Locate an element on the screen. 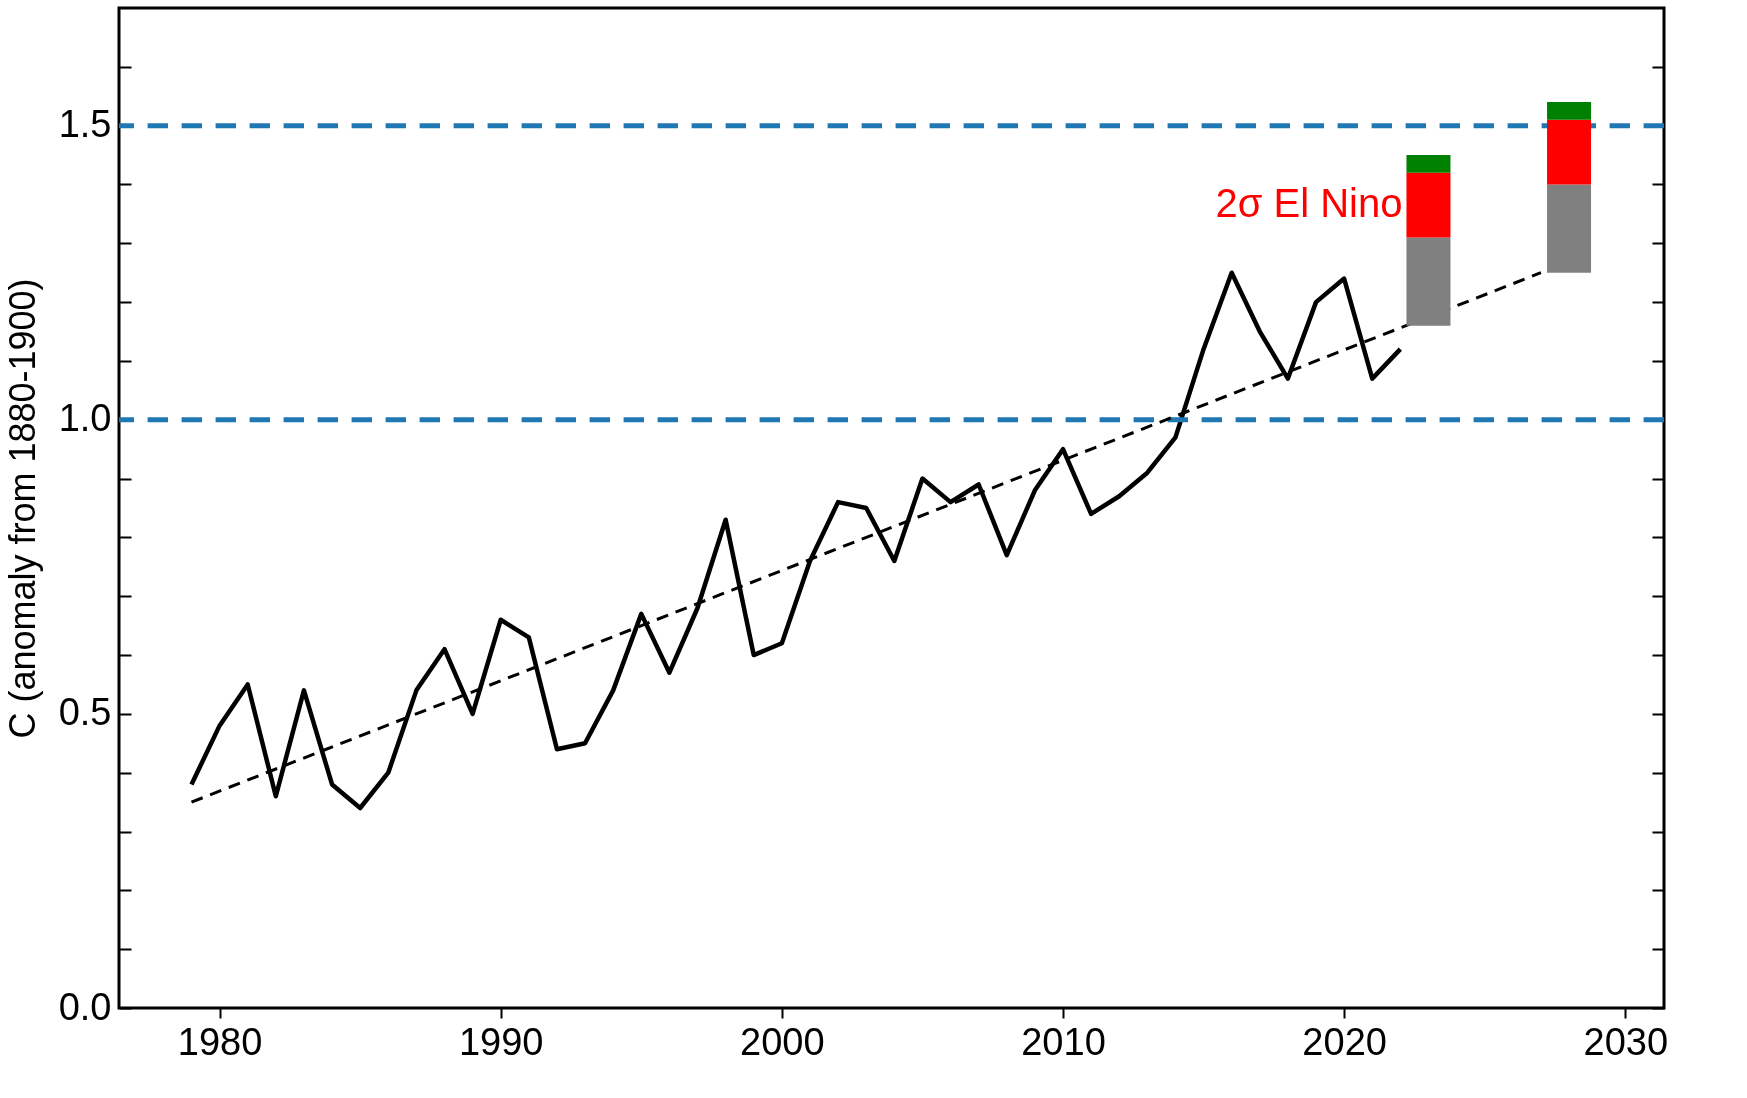 Image resolution: width=1747 pixels, height=1098 pixels. x-tick-label: 2030 is located at coordinates (1626, 1041).